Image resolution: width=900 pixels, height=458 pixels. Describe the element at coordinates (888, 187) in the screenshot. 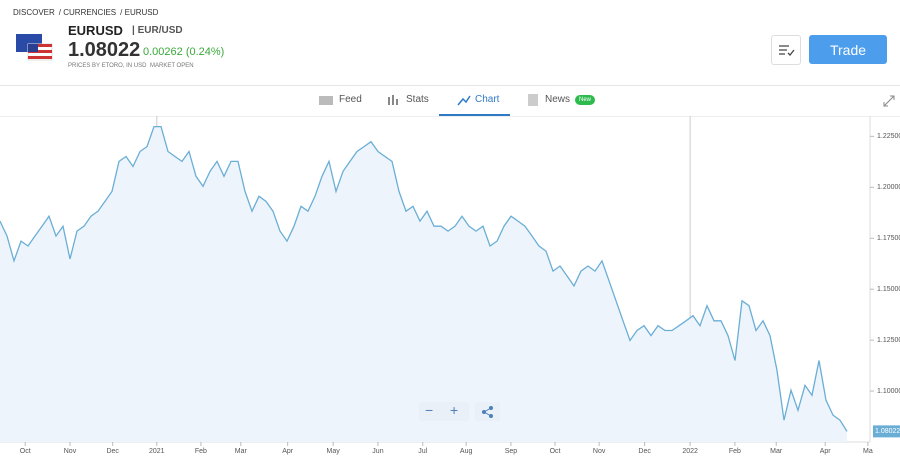

I see `y-tick-label: 1.20000` at that location.